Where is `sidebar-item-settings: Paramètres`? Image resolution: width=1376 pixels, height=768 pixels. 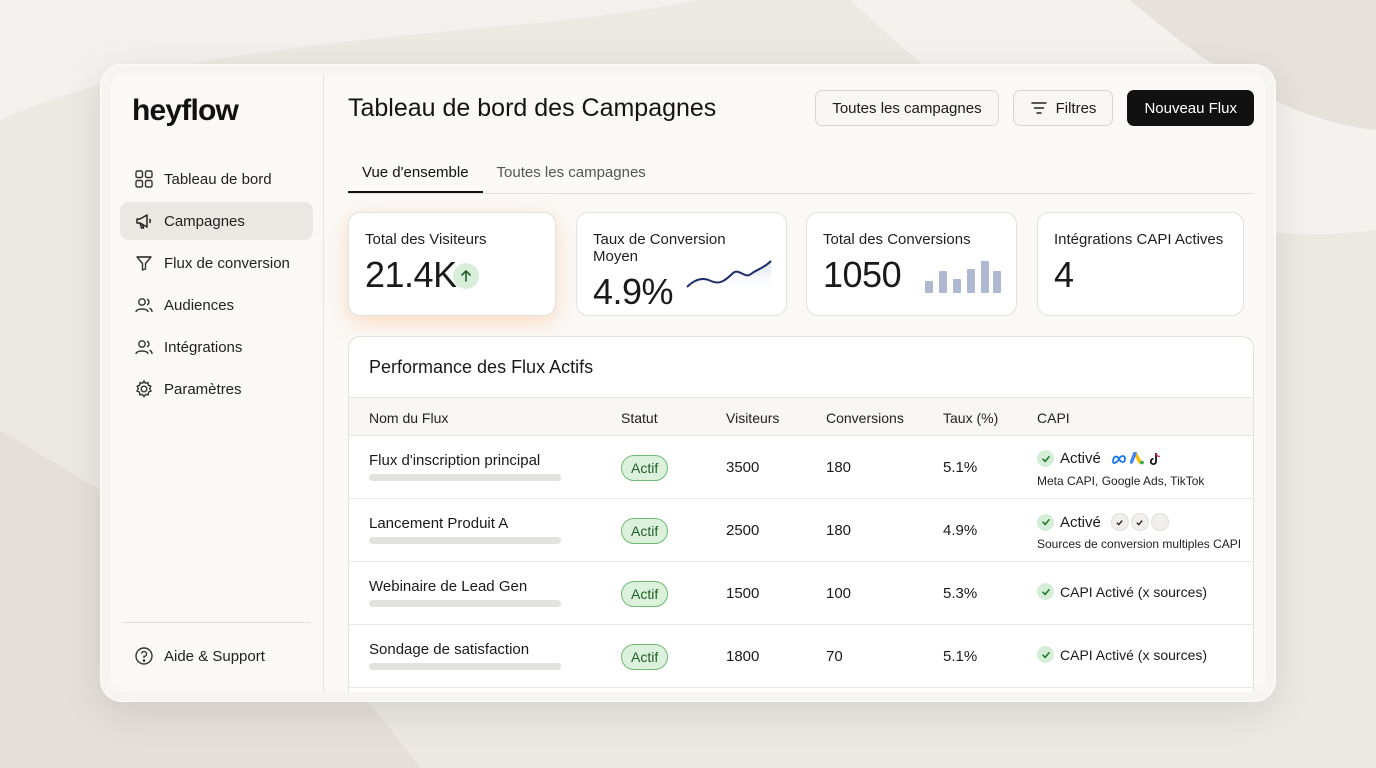 sidebar-item-settings: Paramètres is located at coordinates (216, 389).